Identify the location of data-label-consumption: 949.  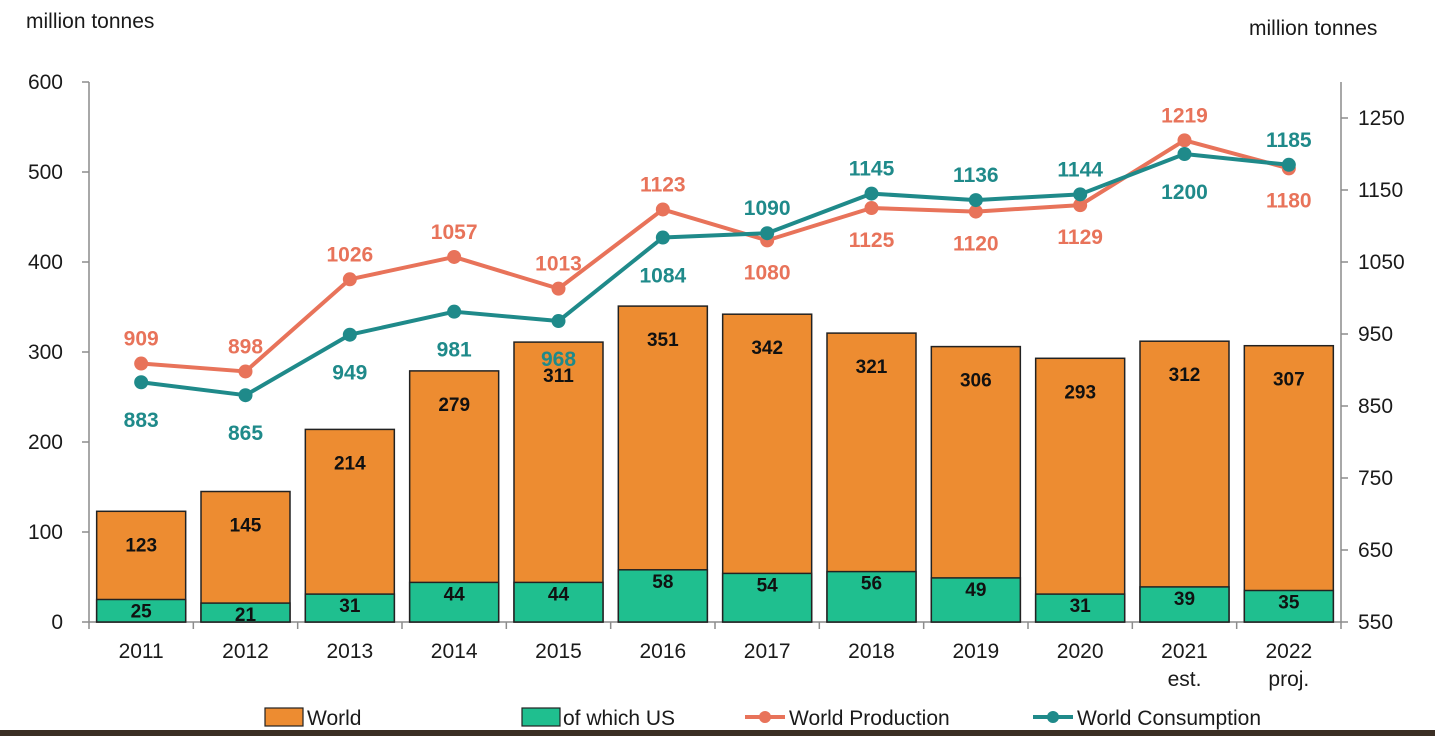
(349, 373).